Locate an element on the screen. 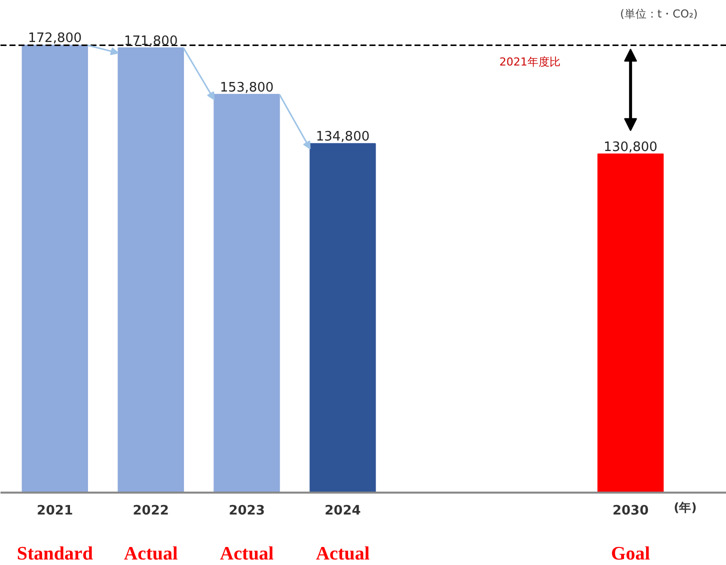 The width and height of the screenshot is (726, 565). data-label: 172,800 is located at coordinates (55, 38).